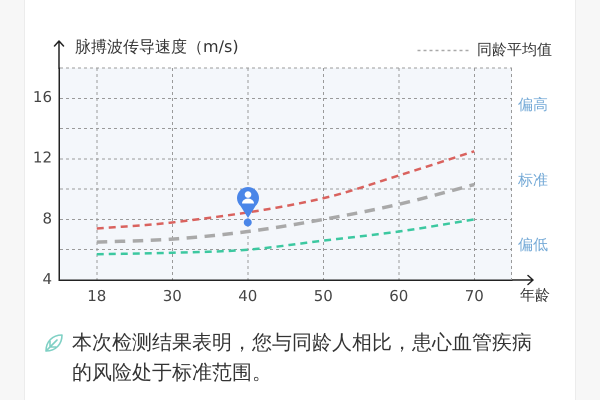 This screenshot has width=600, height=400. I want to click on x-tick-label: 50, so click(323, 295).